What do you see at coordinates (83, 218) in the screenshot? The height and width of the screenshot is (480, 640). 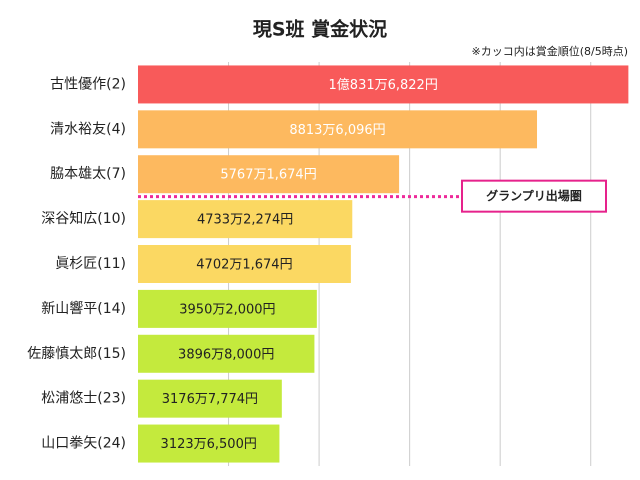 I see `y-tick-label: 深谷知広(10)` at bounding box center [83, 218].